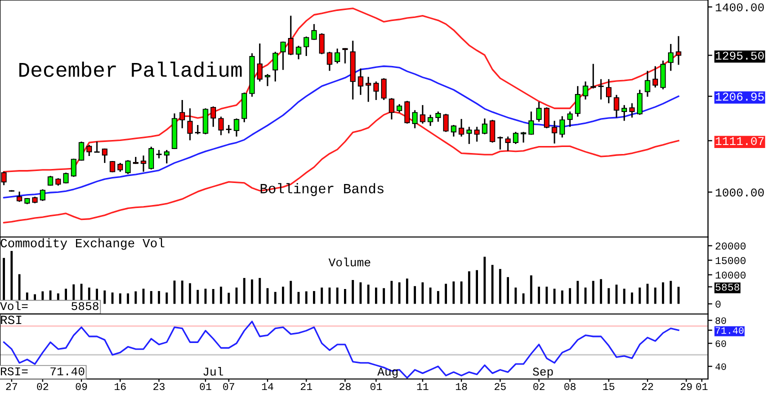  What do you see at coordinates (82, 244) in the screenshot?
I see `chart-title: Commodity Exchange Vol` at bounding box center [82, 244].